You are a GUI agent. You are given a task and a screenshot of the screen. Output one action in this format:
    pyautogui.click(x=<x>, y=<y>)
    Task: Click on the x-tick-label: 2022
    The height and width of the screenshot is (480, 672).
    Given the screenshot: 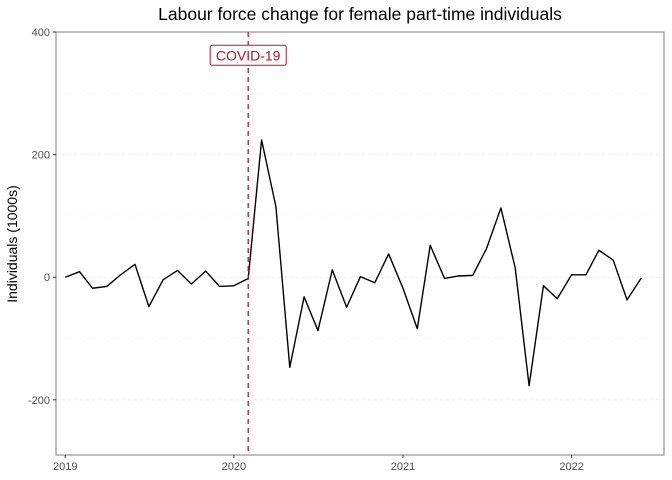 What is the action you would take?
    pyautogui.click(x=571, y=467)
    